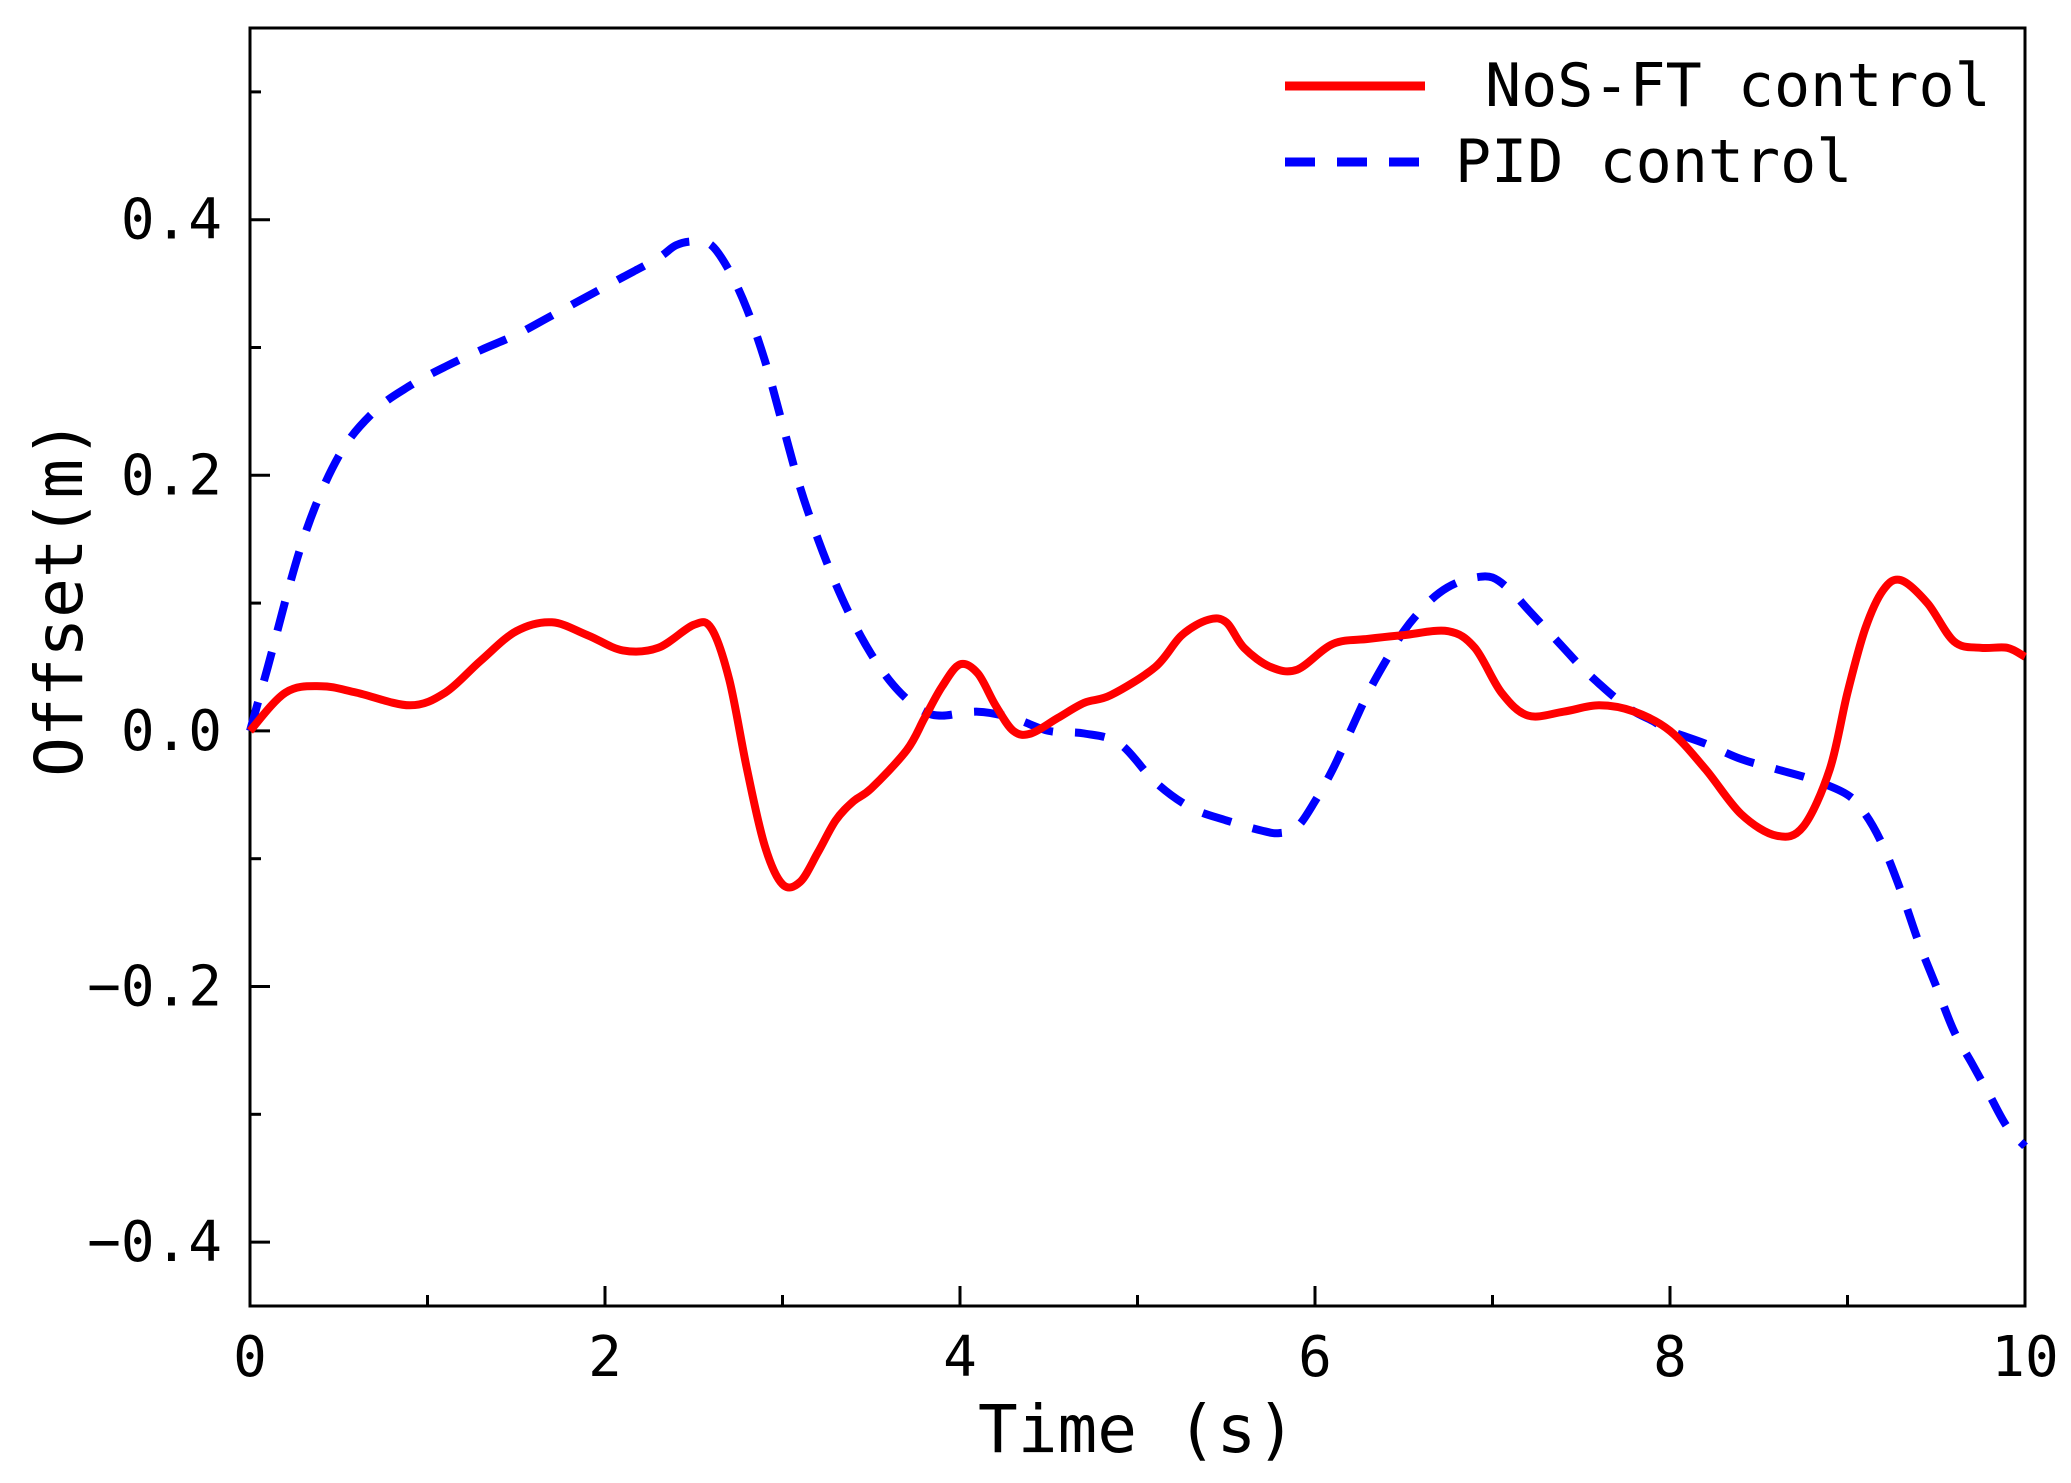  What do you see at coordinates (1638, 124) in the screenshot?
I see `legend: NoS-FT control PID control` at bounding box center [1638, 124].